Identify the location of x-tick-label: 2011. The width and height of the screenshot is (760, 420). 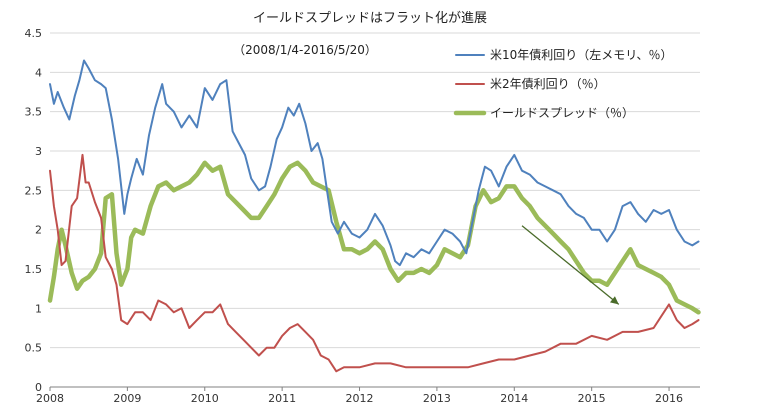
(282, 398).